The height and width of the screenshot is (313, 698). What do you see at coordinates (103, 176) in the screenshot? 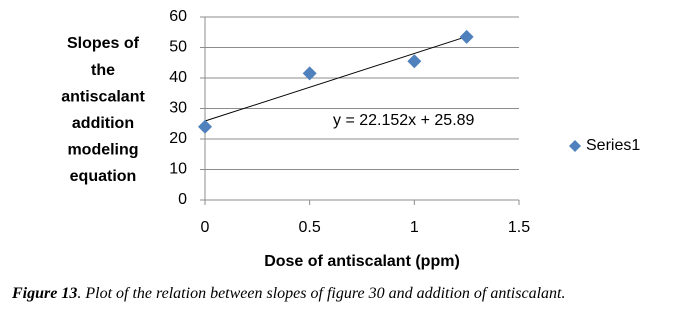
I see `y-axis-label: equation` at bounding box center [103, 176].